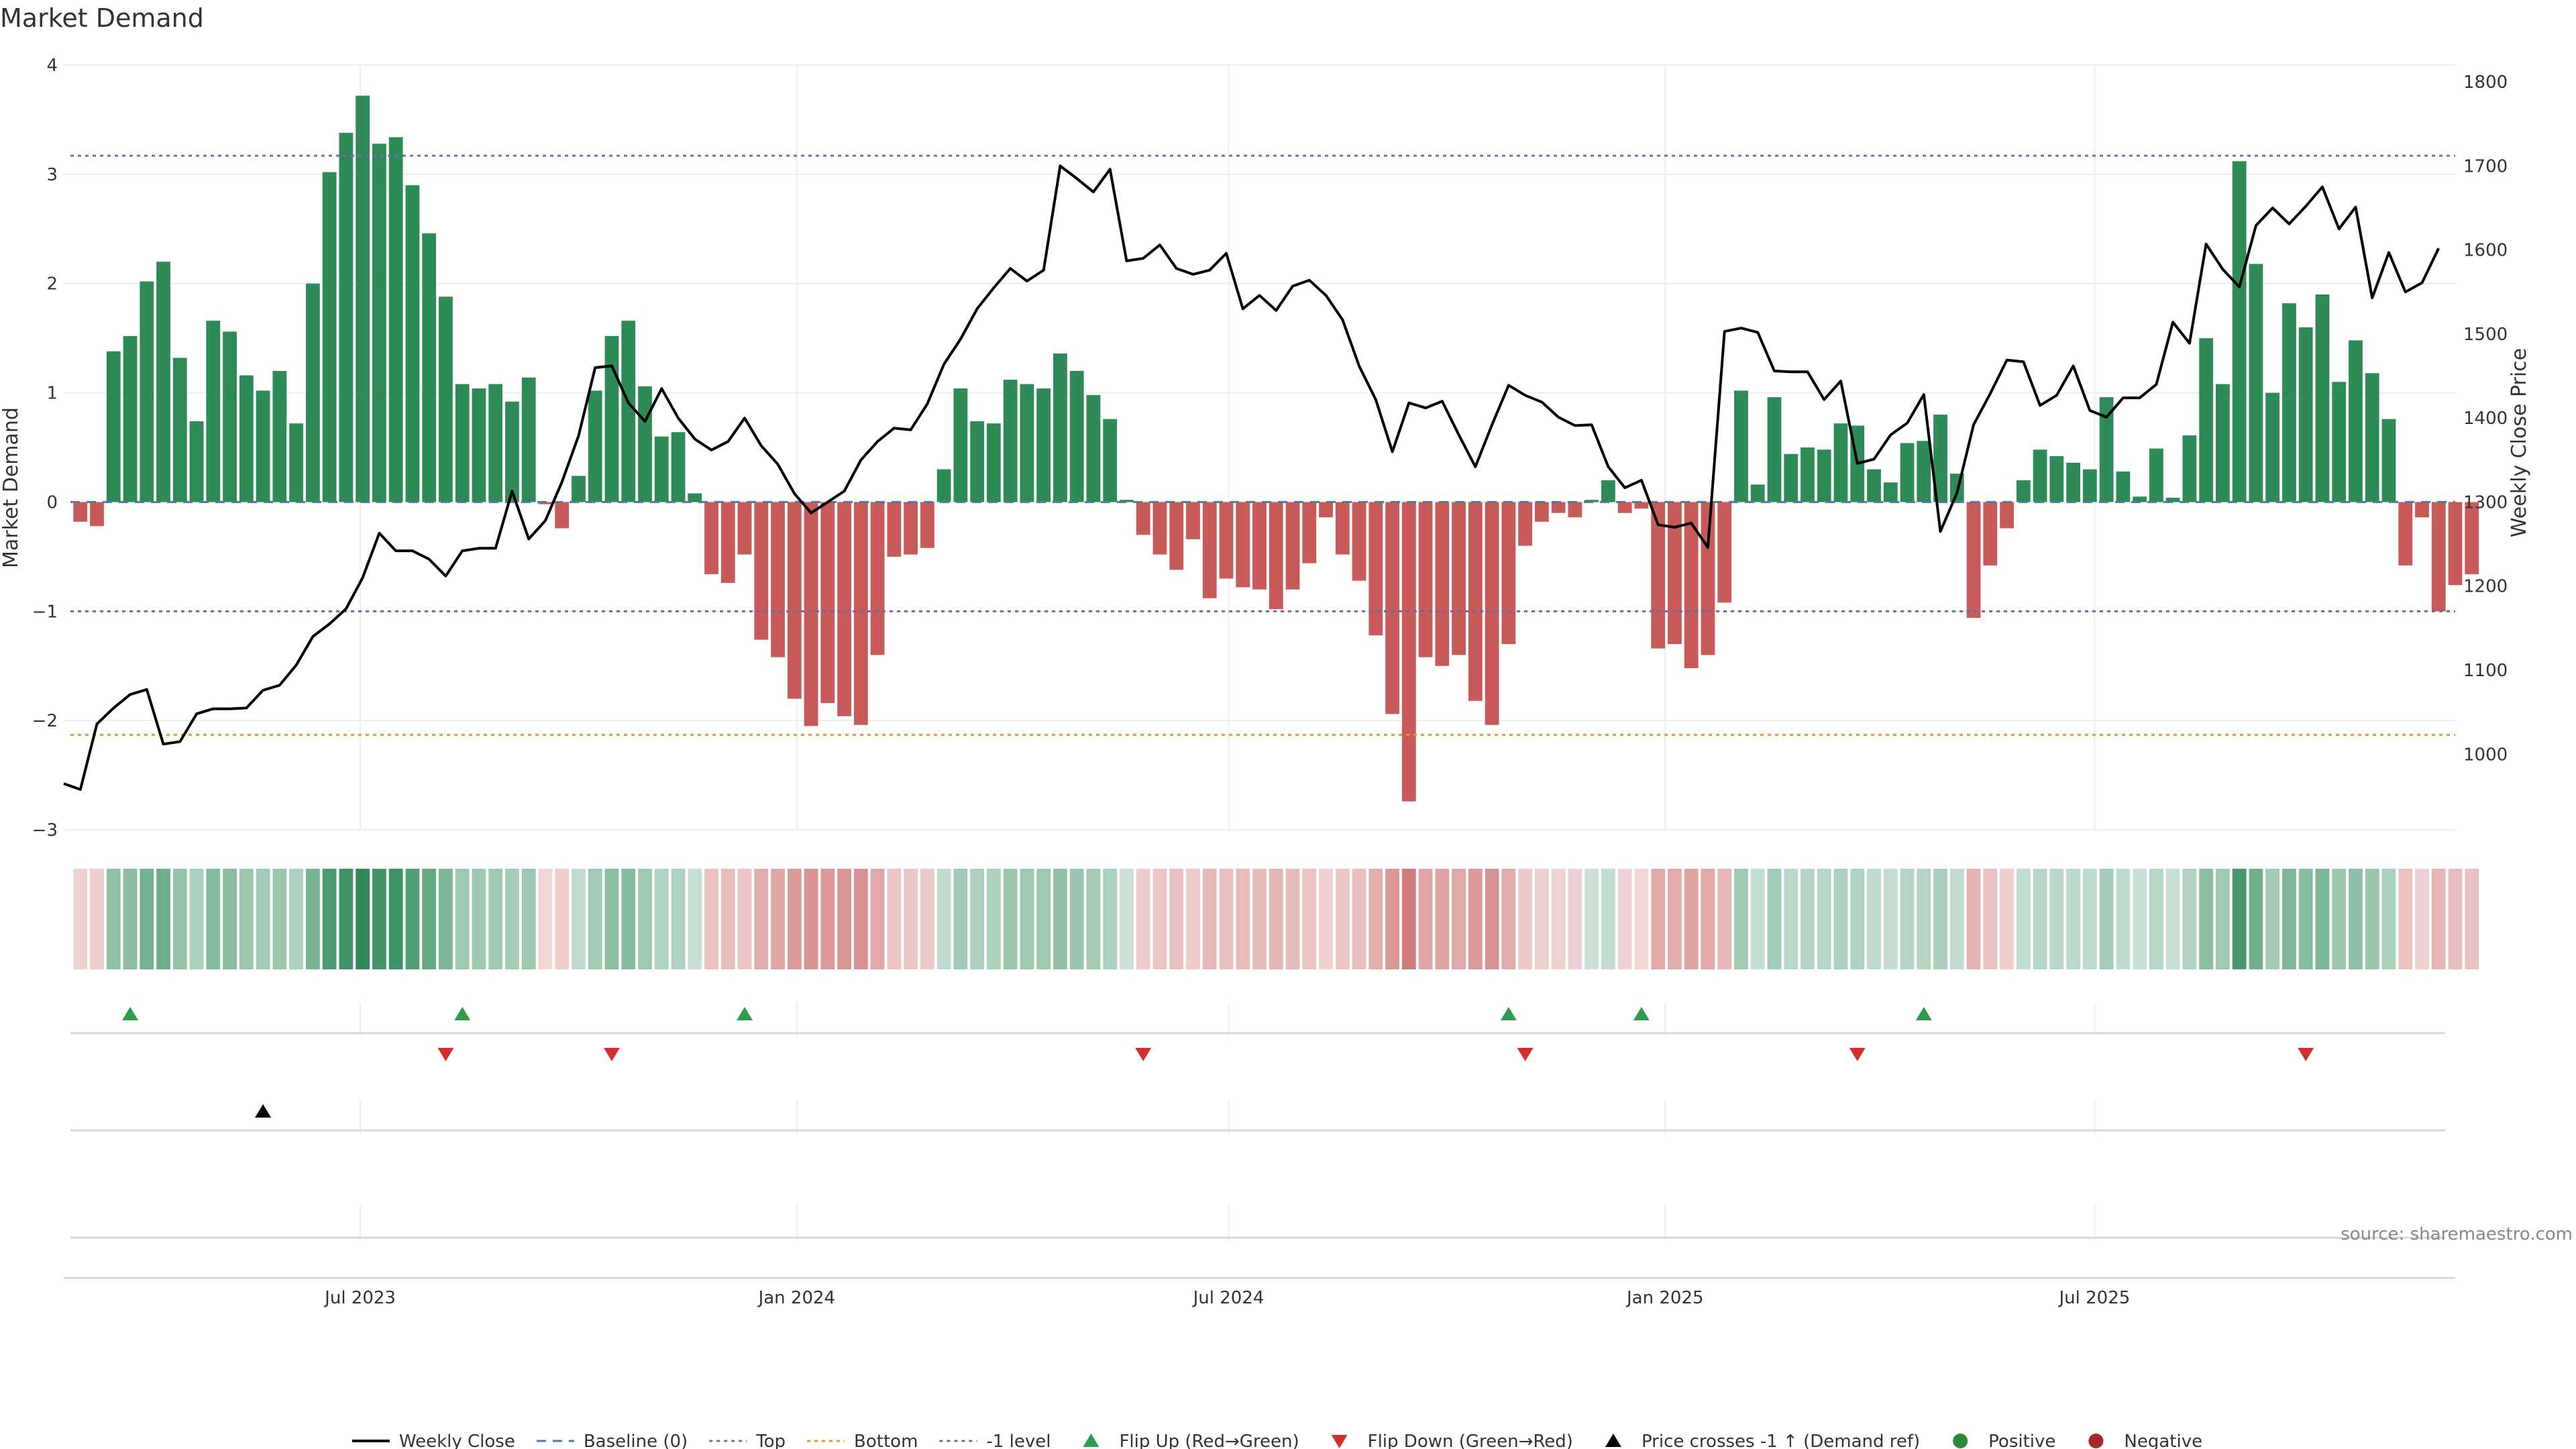 The height and width of the screenshot is (1449, 2576). What do you see at coordinates (359, 1298) in the screenshot?
I see `x-tick-label: Jul 2023` at bounding box center [359, 1298].